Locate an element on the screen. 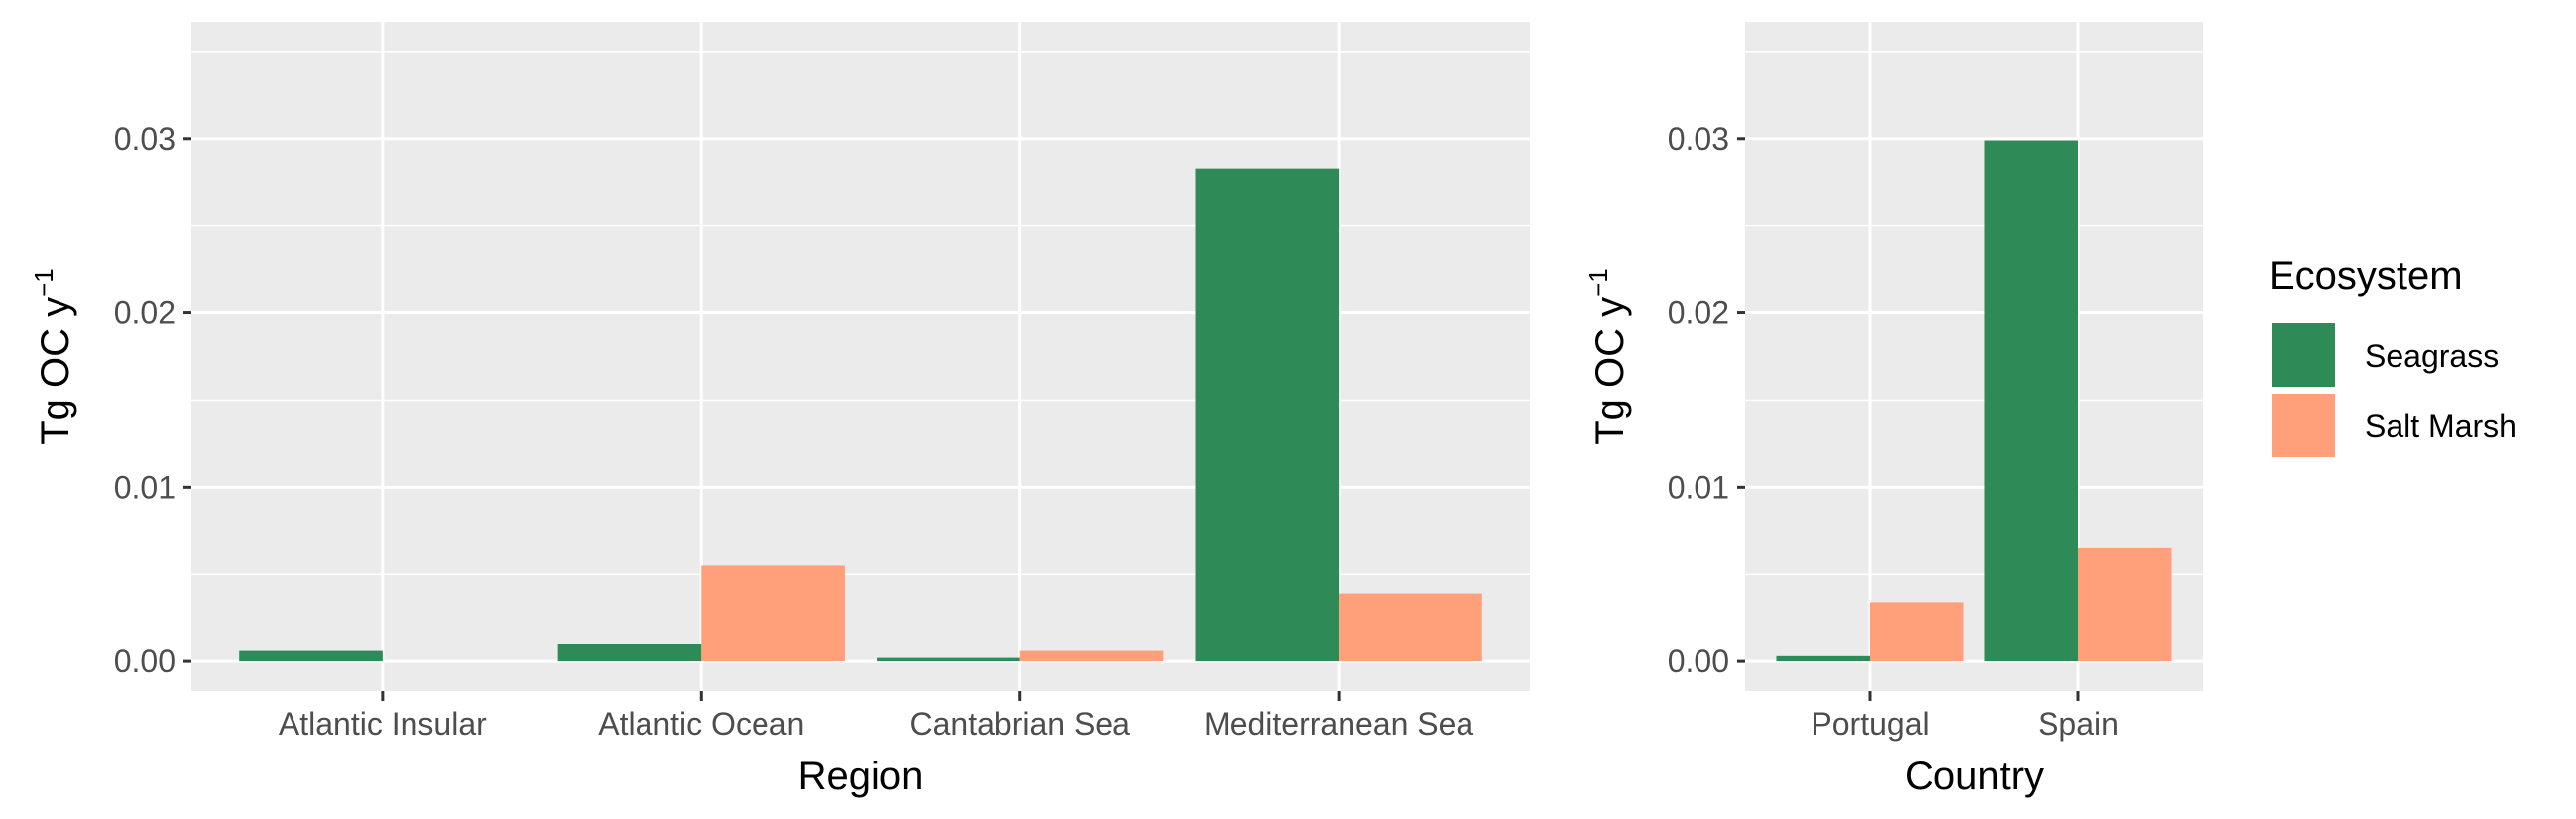  x-tick-label-spain: Spain is located at coordinates (2079, 724).